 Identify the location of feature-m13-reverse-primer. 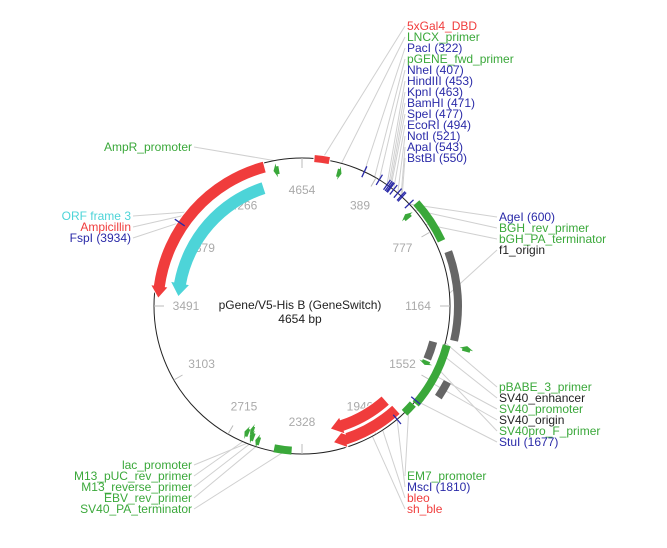
(252, 437).